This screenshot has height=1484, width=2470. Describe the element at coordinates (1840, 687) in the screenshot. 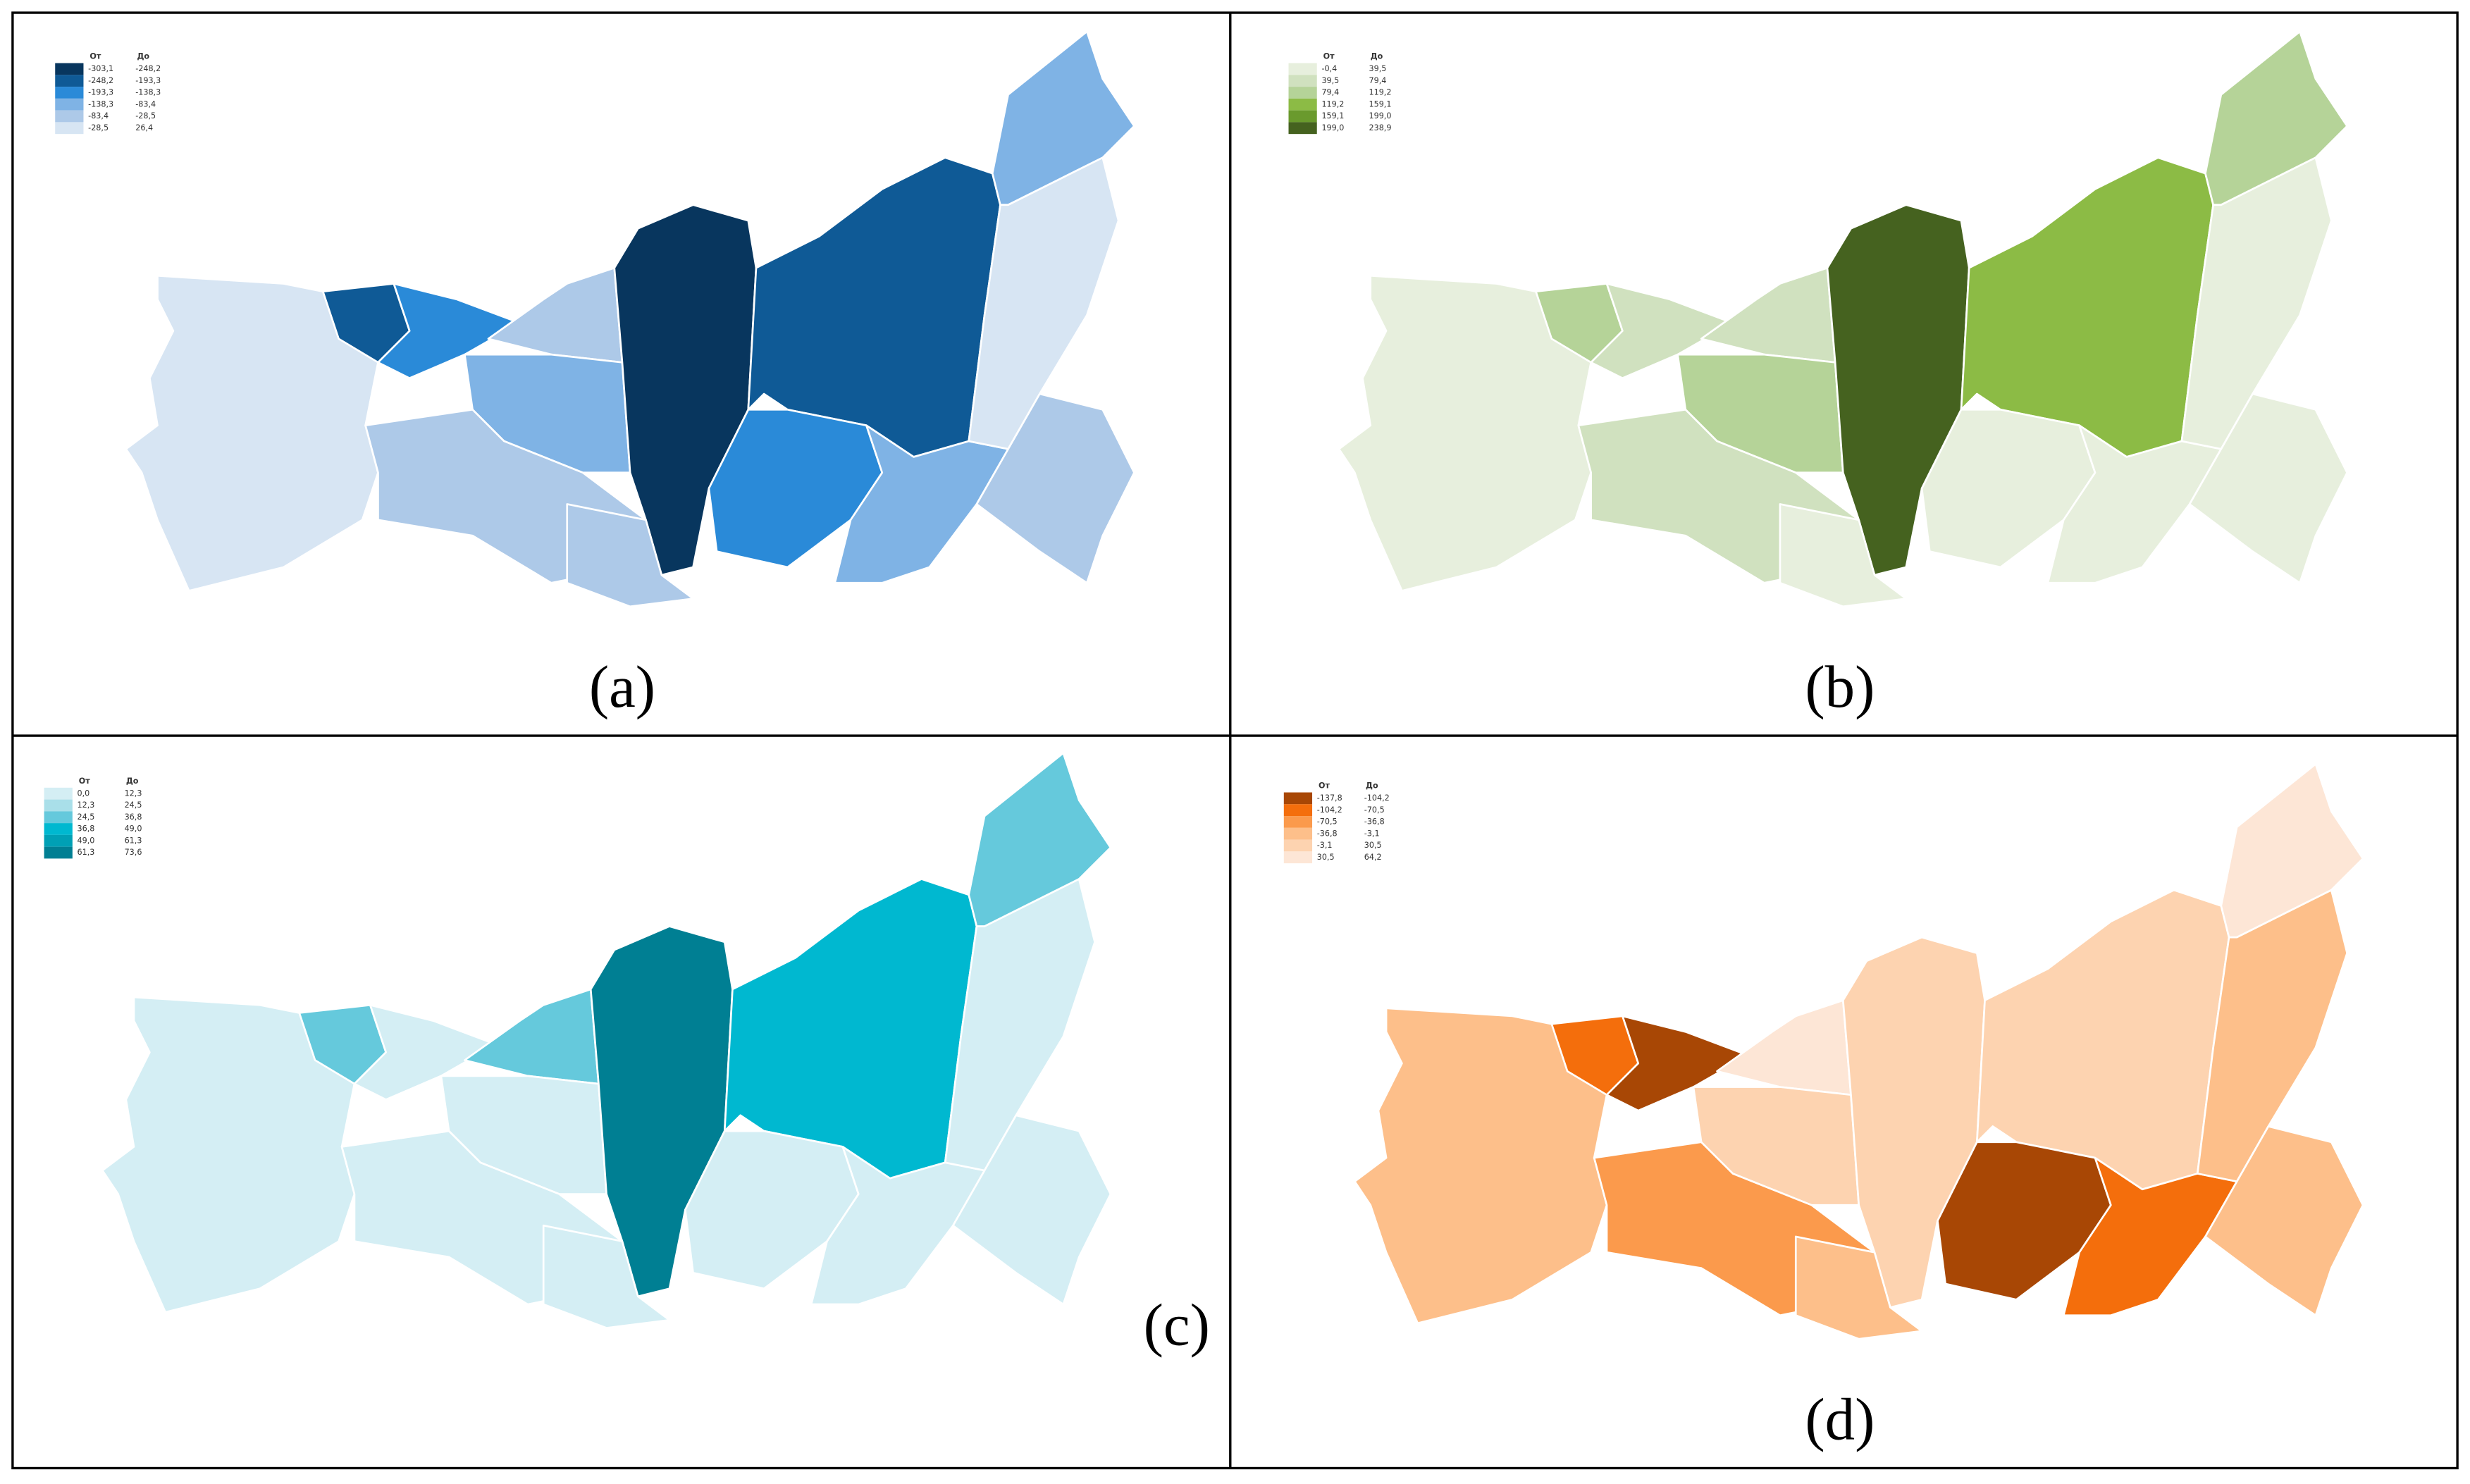

I see `panel-label: (b)` at that location.